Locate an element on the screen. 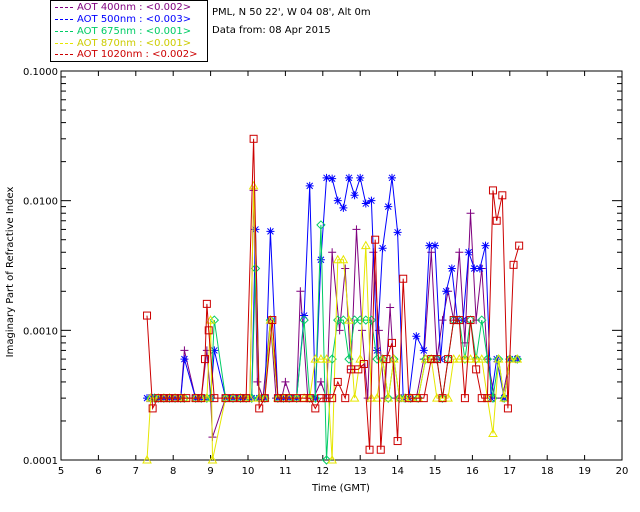 This screenshot has height=512, width=640. legend-item: AOT 400nm : <0.002> is located at coordinates (123, 8).